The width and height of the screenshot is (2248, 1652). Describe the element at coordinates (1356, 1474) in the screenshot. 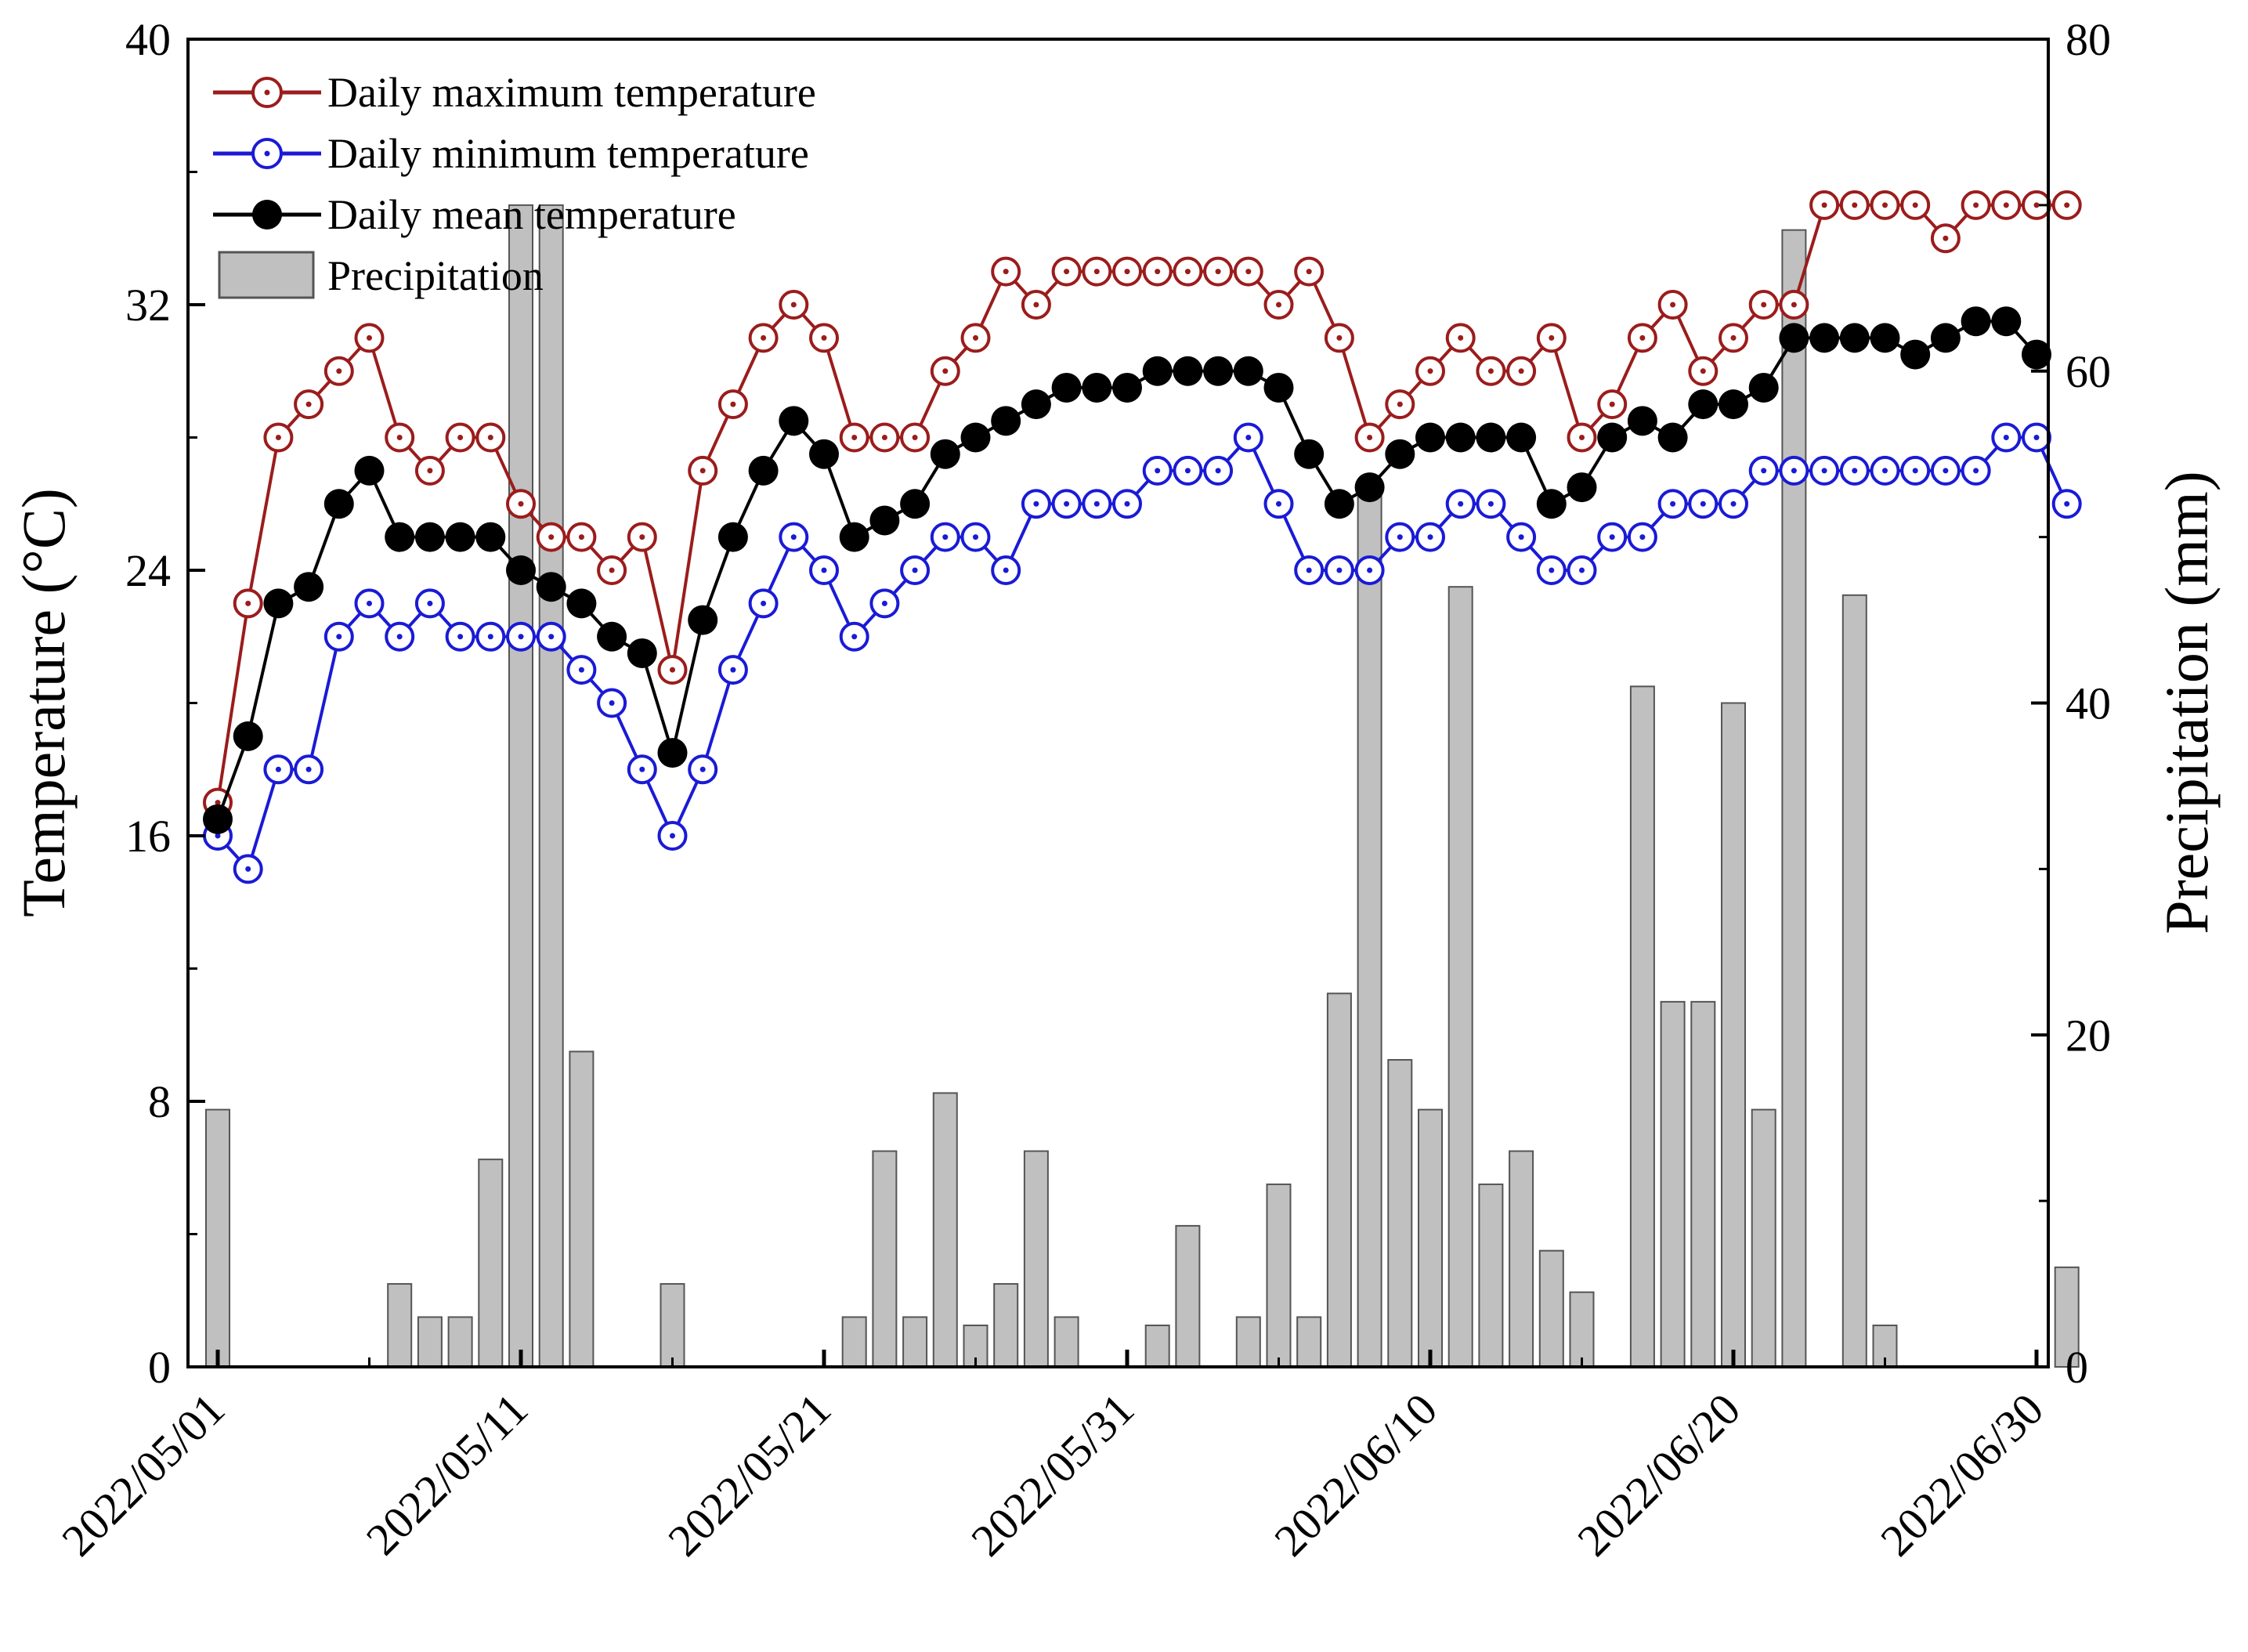

I see `x-tick-label: 2022/06/10` at that location.